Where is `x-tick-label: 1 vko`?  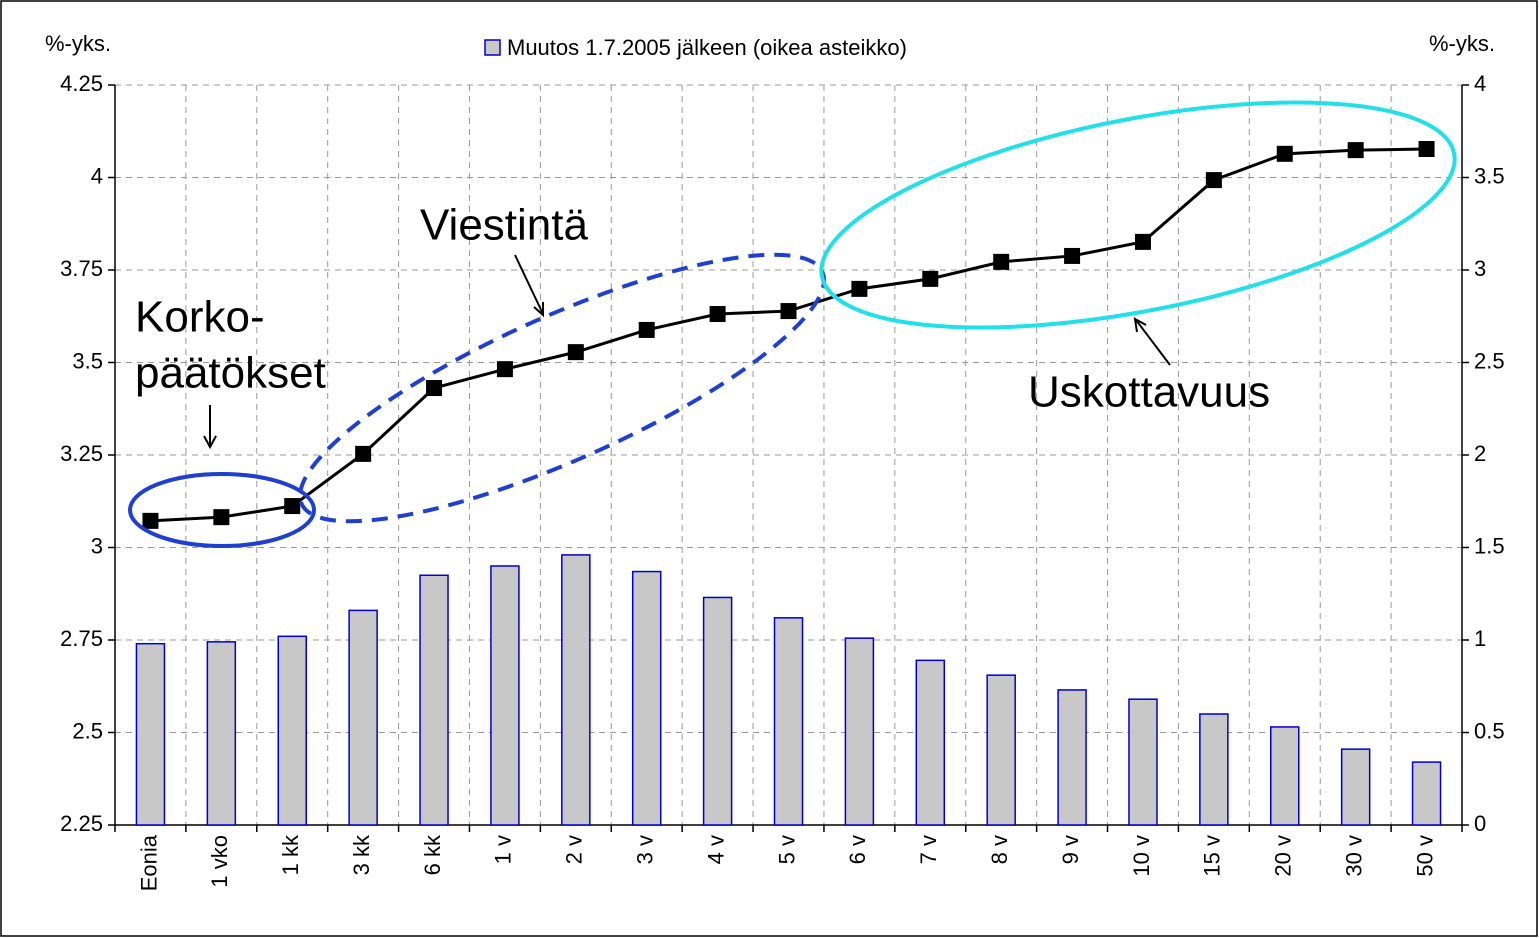
x-tick-label: 1 vko is located at coordinates (219, 861).